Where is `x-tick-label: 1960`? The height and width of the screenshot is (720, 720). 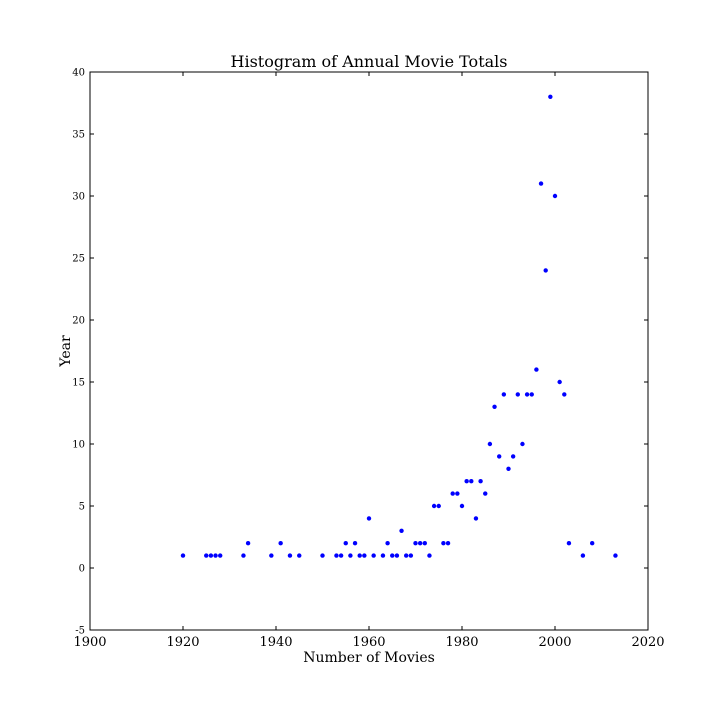
x-tick-label: 1960 is located at coordinates (368, 642).